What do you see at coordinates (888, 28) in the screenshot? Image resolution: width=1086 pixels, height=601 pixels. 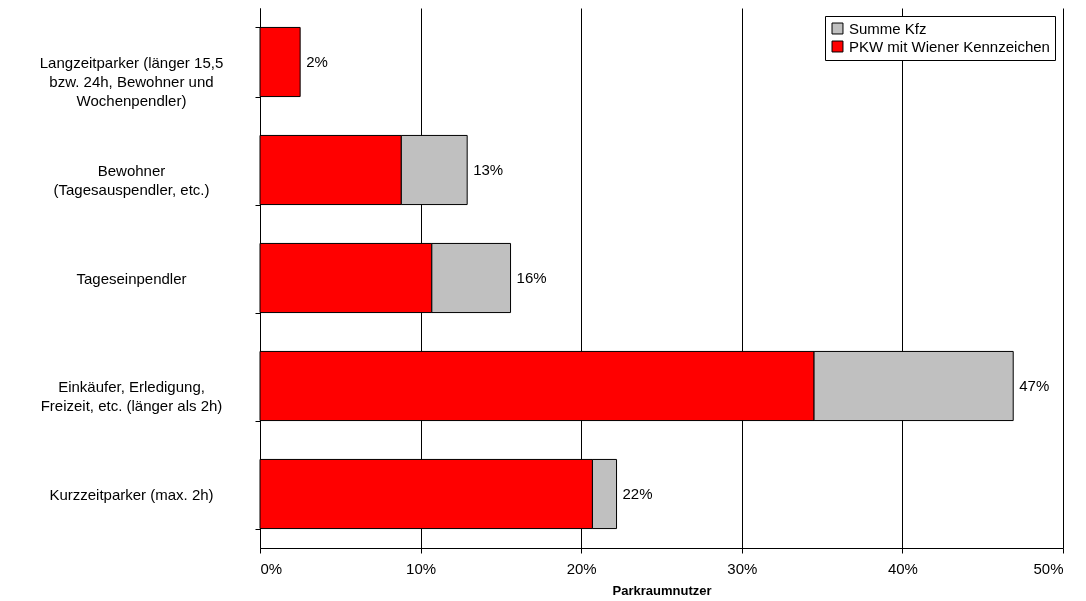 I see `legend-label: Summe Kfz` at bounding box center [888, 28].